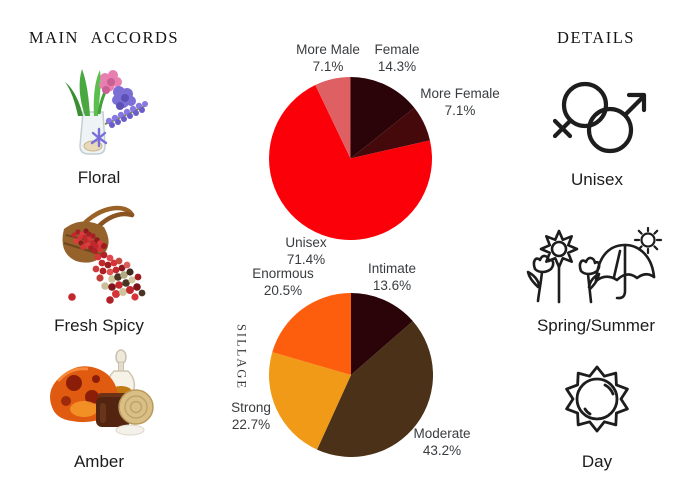 The image size is (700, 500). What do you see at coordinates (442, 442) in the screenshot?
I see `pie-label-moderate: Moderate 43.2%` at bounding box center [442, 442].